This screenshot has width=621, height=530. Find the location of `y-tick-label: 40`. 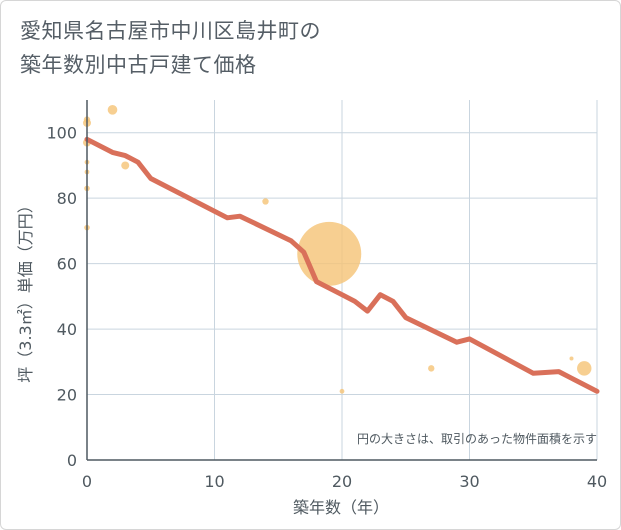

y-tick-label: 40 is located at coordinates (67, 329).